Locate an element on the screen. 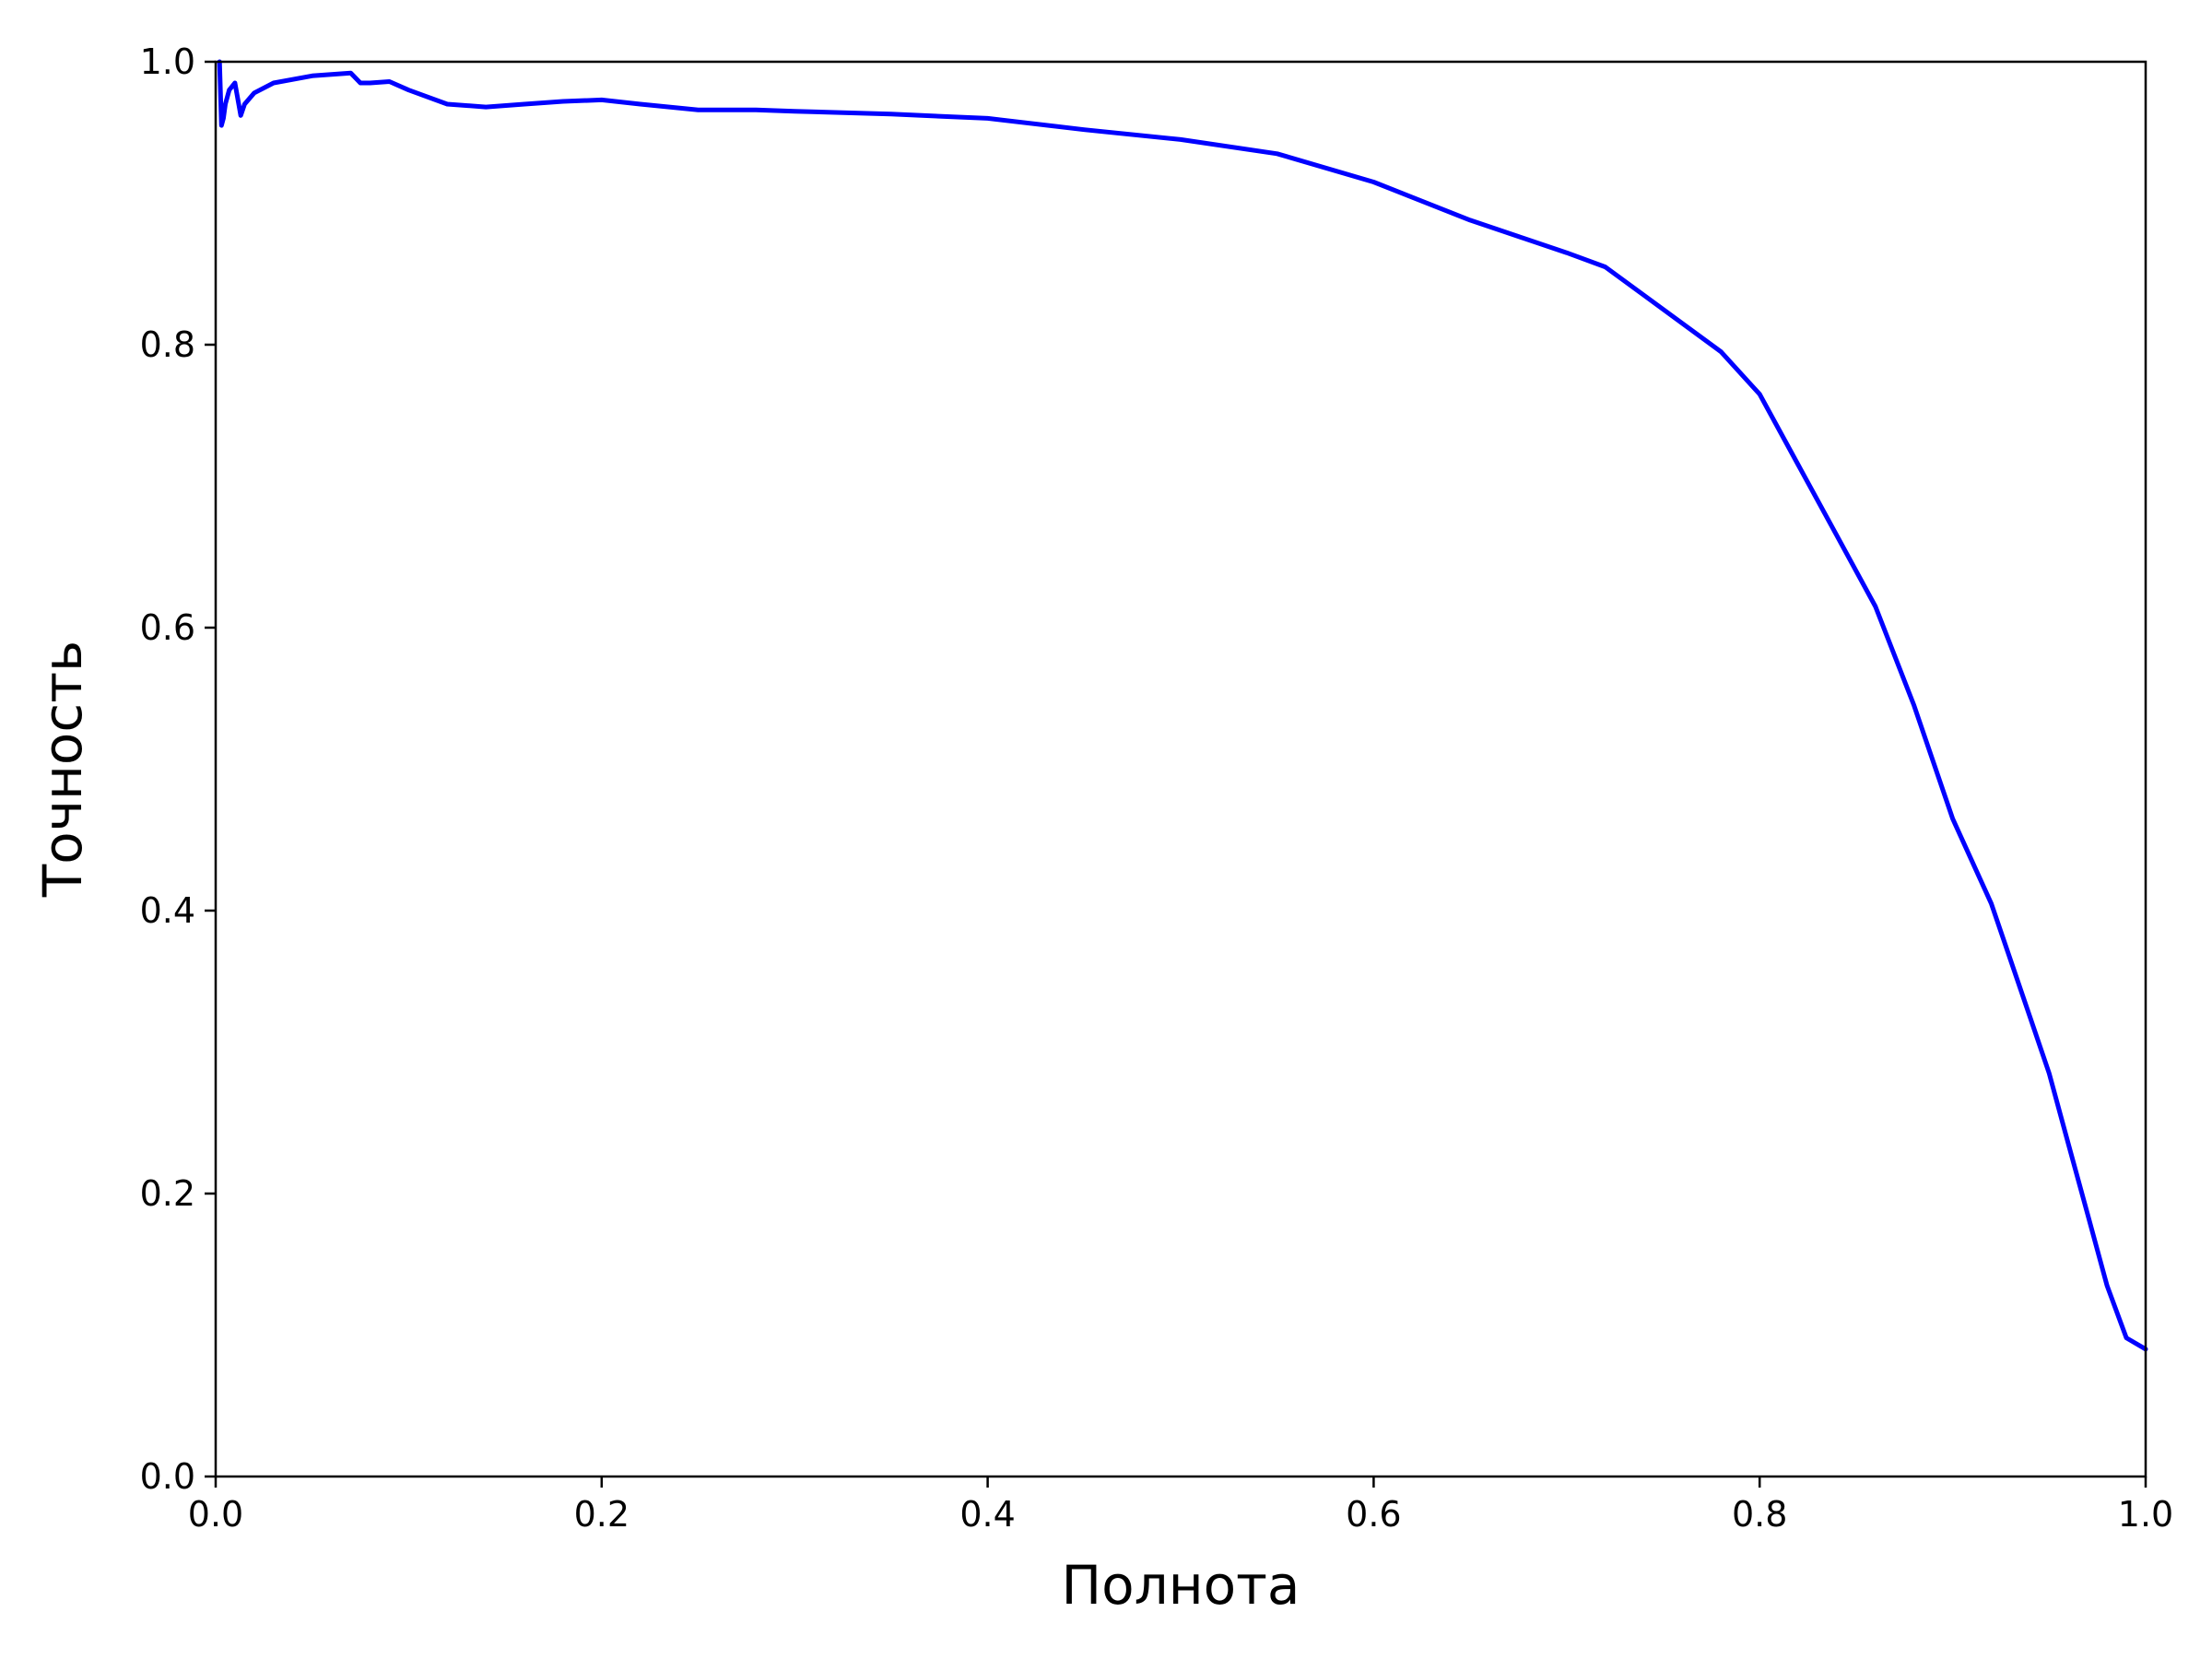 This screenshot has height=1659, width=2212. y-tick-label: 0.8 is located at coordinates (167, 344).